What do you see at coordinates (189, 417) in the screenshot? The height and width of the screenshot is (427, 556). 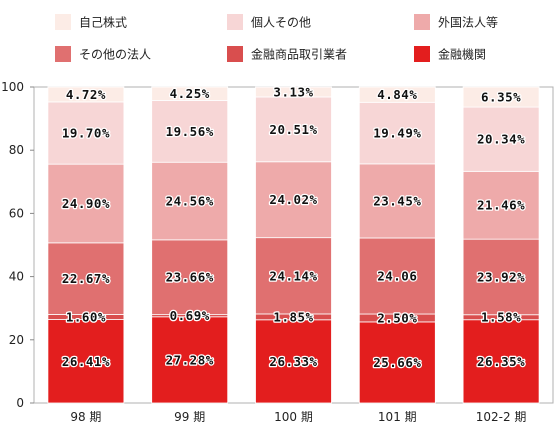 I see `x-tick-label: 99 期` at bounding box center [189, 417].